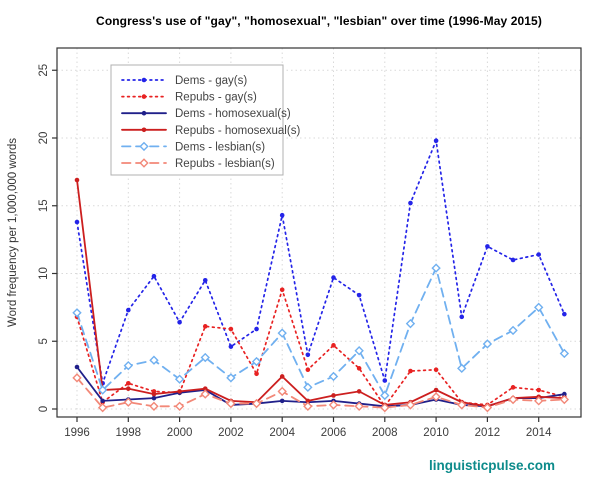 The height and width of the screenshot is (483, 605). Describe the element at coordinates (225, 164) in the screenshot. I see `legend-label: Repubs - lesbian(s)` at that location.